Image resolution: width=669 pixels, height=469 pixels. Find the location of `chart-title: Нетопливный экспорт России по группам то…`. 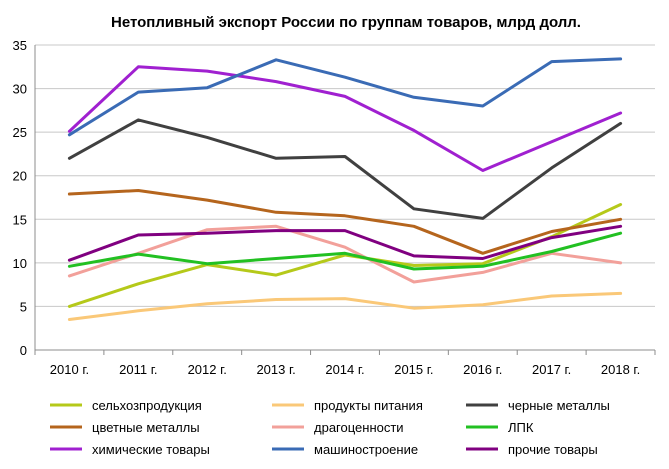

chart-title: Нетопливный экспорт России по группам то… is located at coordinates (346, 22).